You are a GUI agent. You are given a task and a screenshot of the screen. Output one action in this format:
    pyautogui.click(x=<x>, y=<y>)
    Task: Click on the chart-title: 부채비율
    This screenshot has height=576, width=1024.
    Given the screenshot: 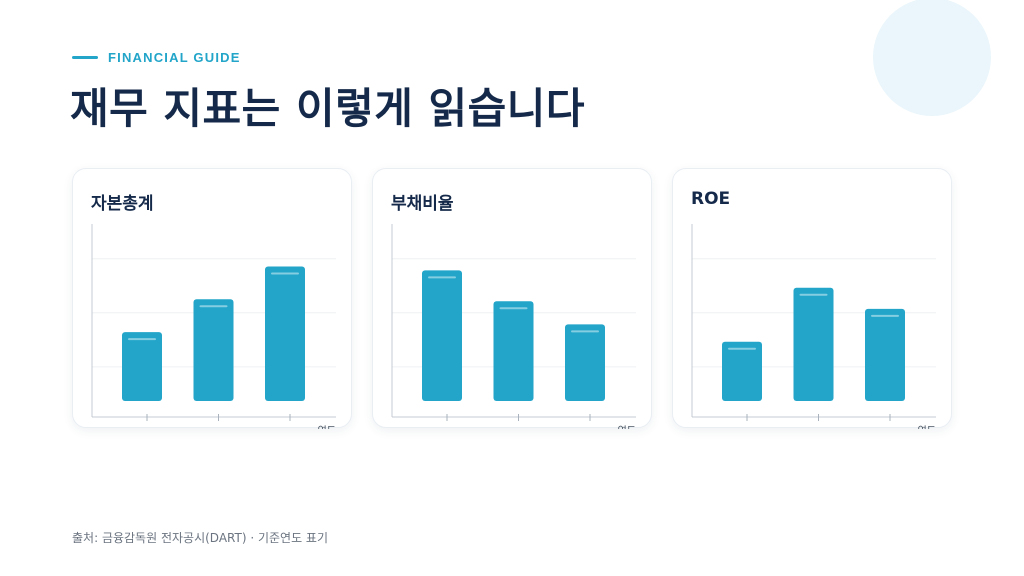 What is the action you would take?
    pyautogui.click(x=422, y=204)
    